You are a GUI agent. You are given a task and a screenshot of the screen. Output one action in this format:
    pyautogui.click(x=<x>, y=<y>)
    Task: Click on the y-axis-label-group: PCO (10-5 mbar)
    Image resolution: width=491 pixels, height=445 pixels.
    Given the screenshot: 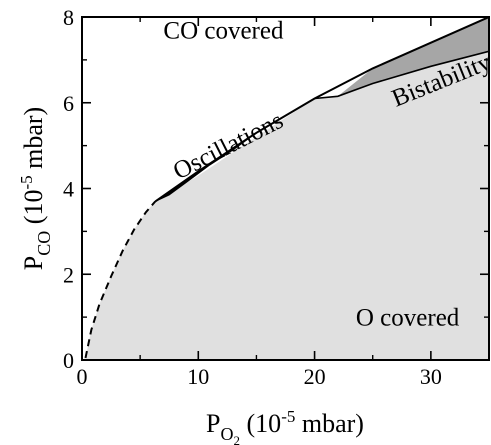 What is the action you would take?
    pyautogui.click(x=35, y=188)
    